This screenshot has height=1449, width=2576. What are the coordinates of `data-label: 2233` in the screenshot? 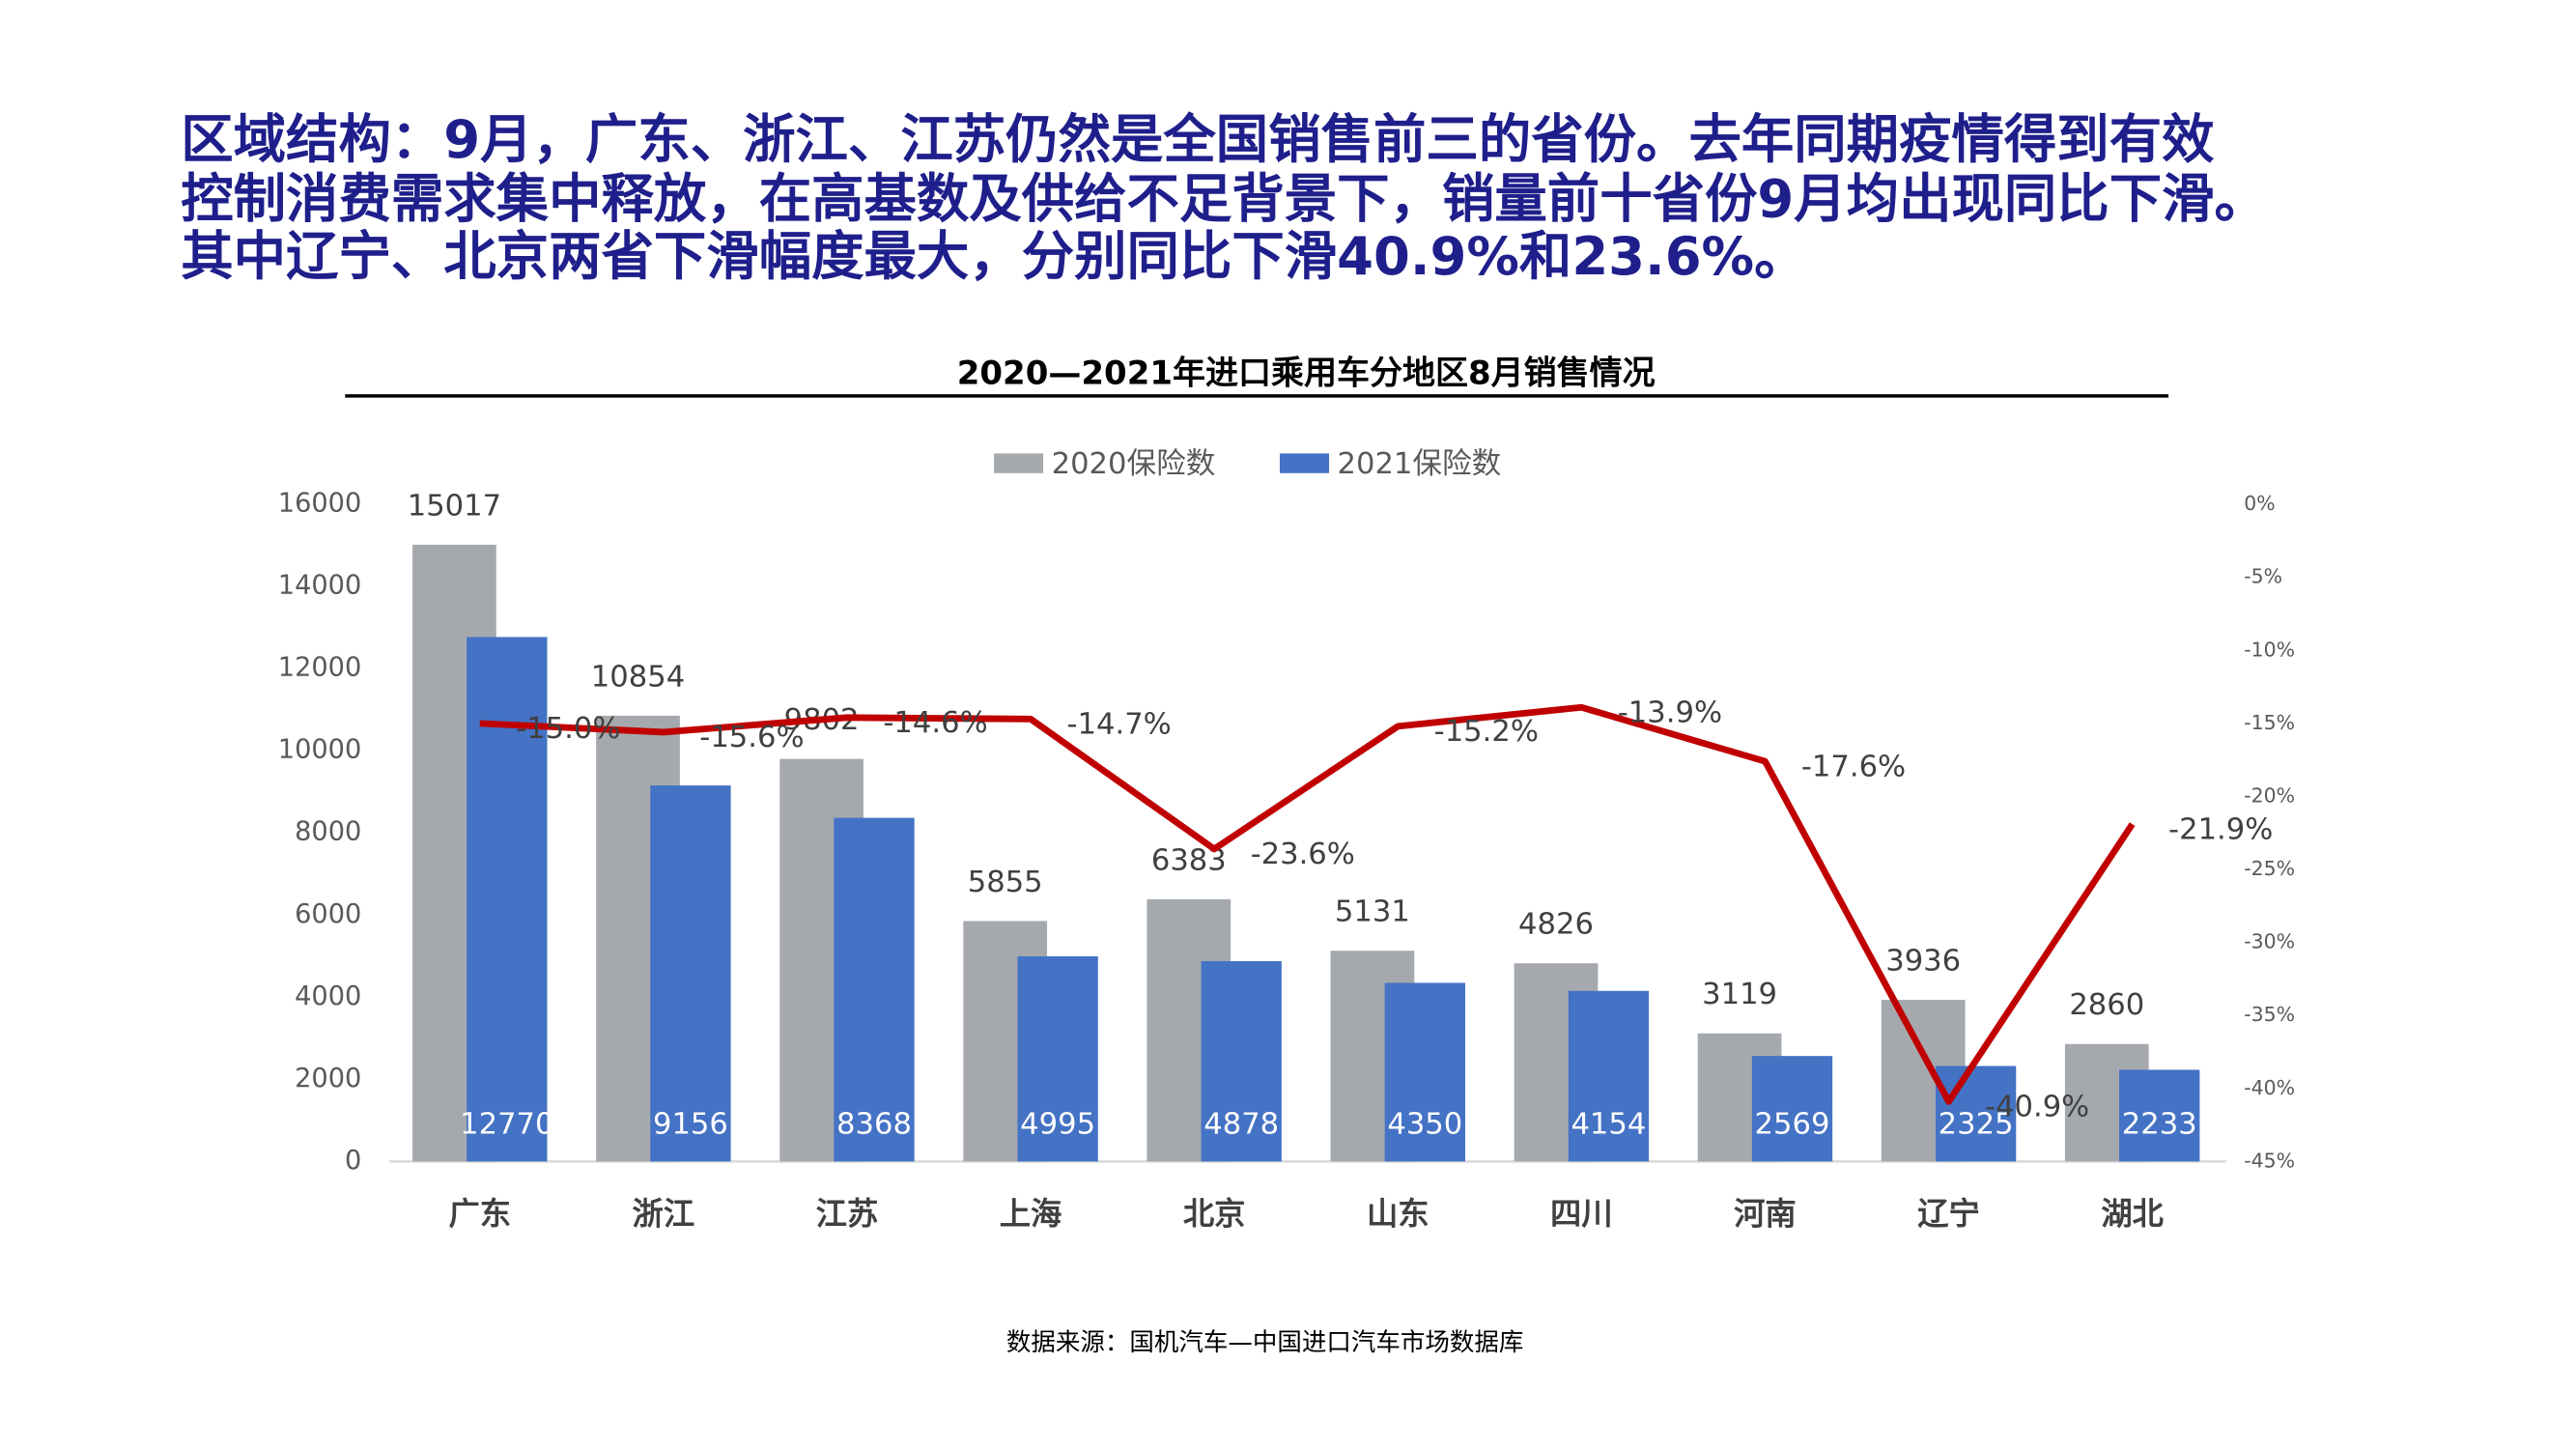 It's located at (2159, 1124).